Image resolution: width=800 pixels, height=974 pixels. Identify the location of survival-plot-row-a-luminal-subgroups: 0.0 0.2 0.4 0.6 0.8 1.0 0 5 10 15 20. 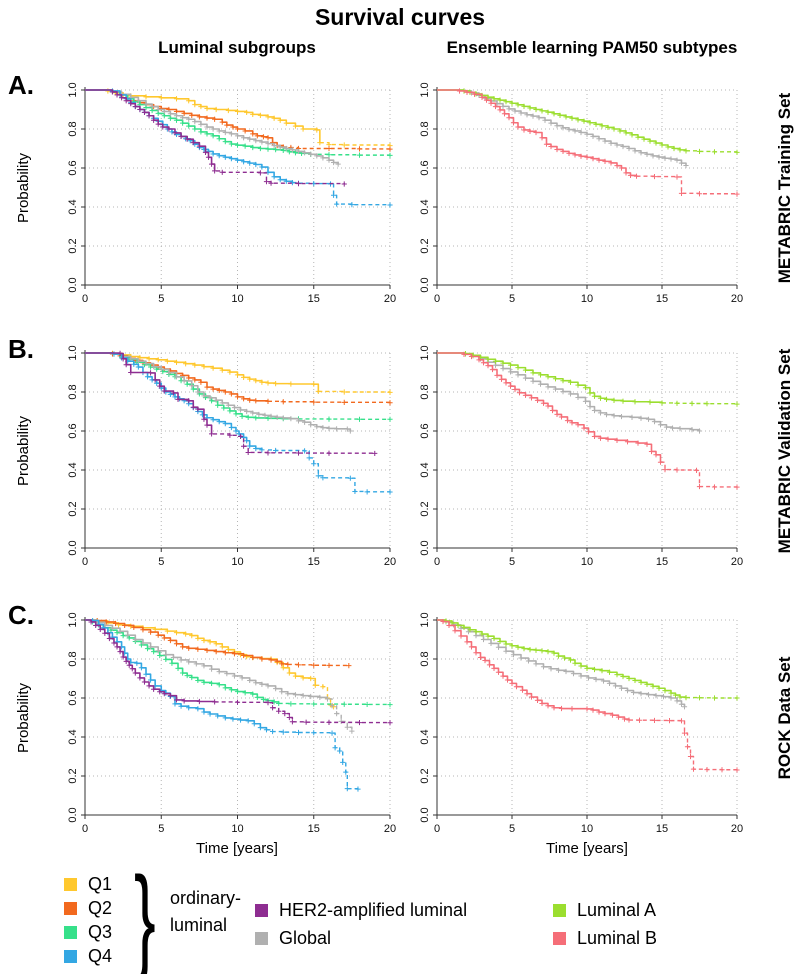
(231, 193).